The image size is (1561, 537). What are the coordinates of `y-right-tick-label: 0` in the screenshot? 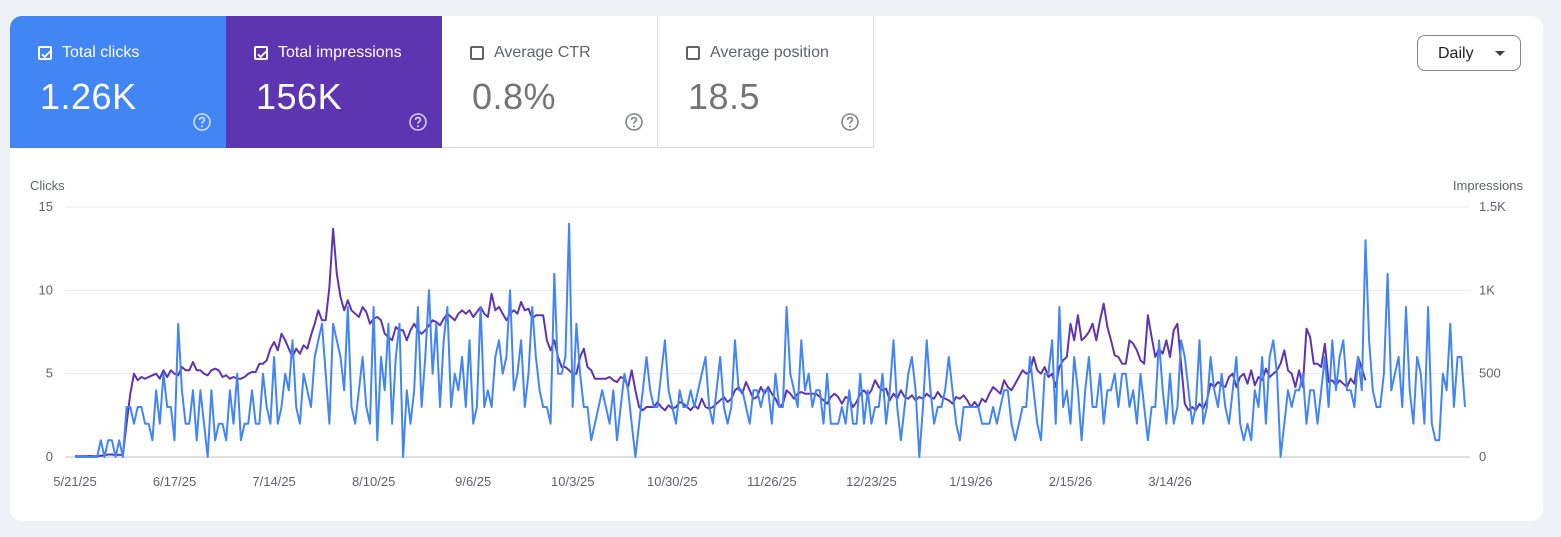 It's located at (1482, 456).